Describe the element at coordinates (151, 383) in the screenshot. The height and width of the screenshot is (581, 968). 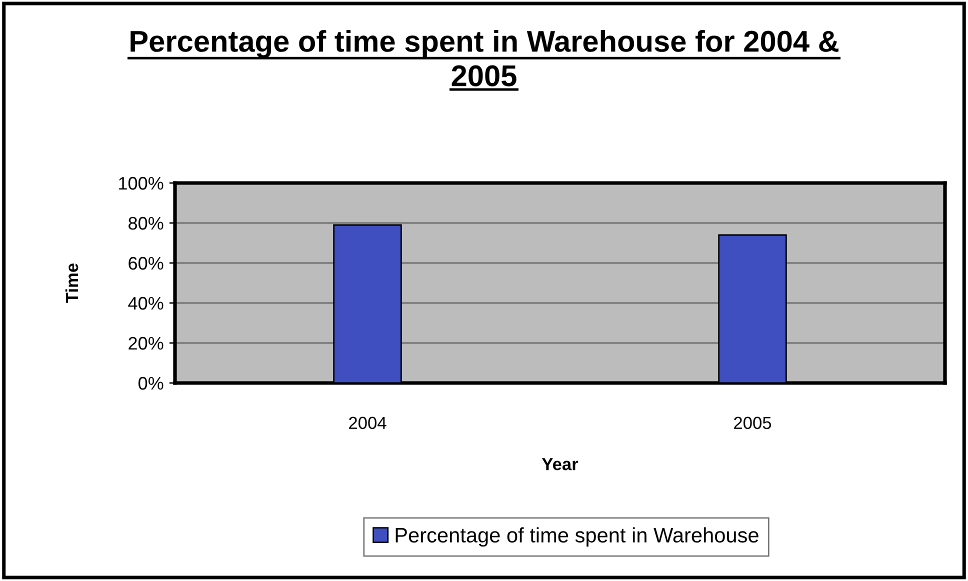
I see `y-tick-label: 0%` at that location.